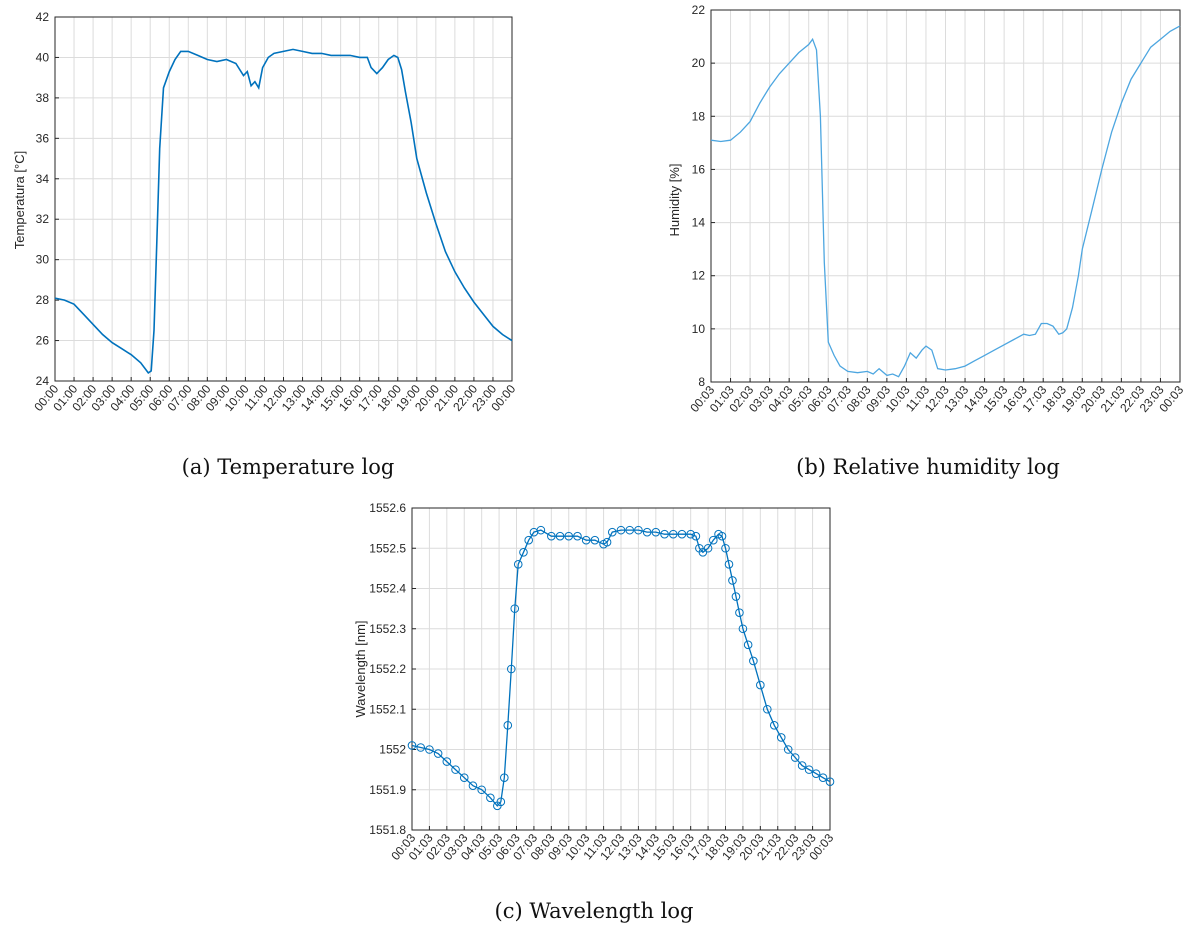 The height and width of the screenshot is (934, 1192). What do you see at coordinates (43, 17) in the screenshot?
I see `y-tick-label: 42` at bounding box center [43, 17].